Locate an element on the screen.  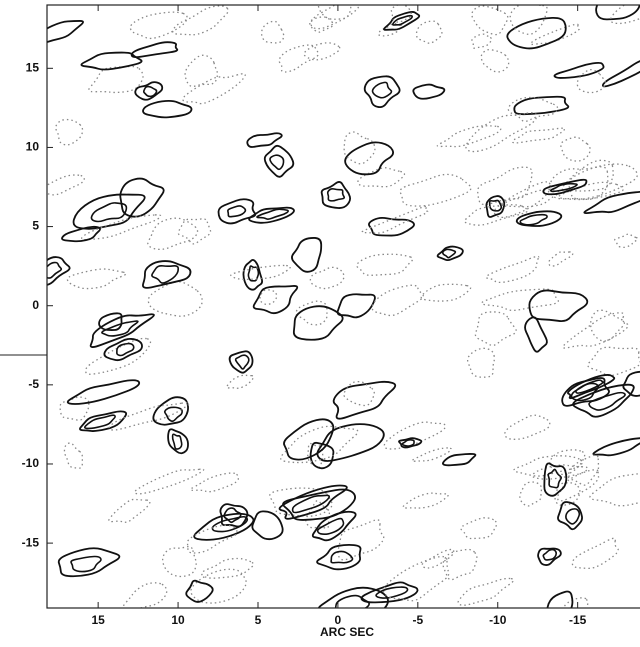
x-tick-label: 15 is located at coordinates (98, 620).